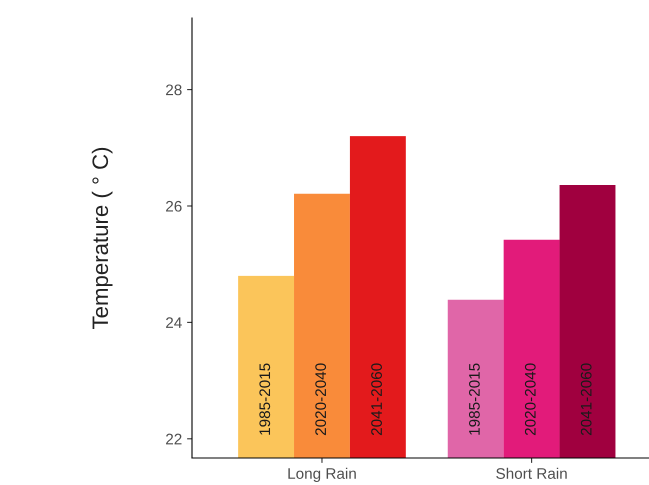  I want to click on x-tick-label: Short Rain, so click(531, 473).